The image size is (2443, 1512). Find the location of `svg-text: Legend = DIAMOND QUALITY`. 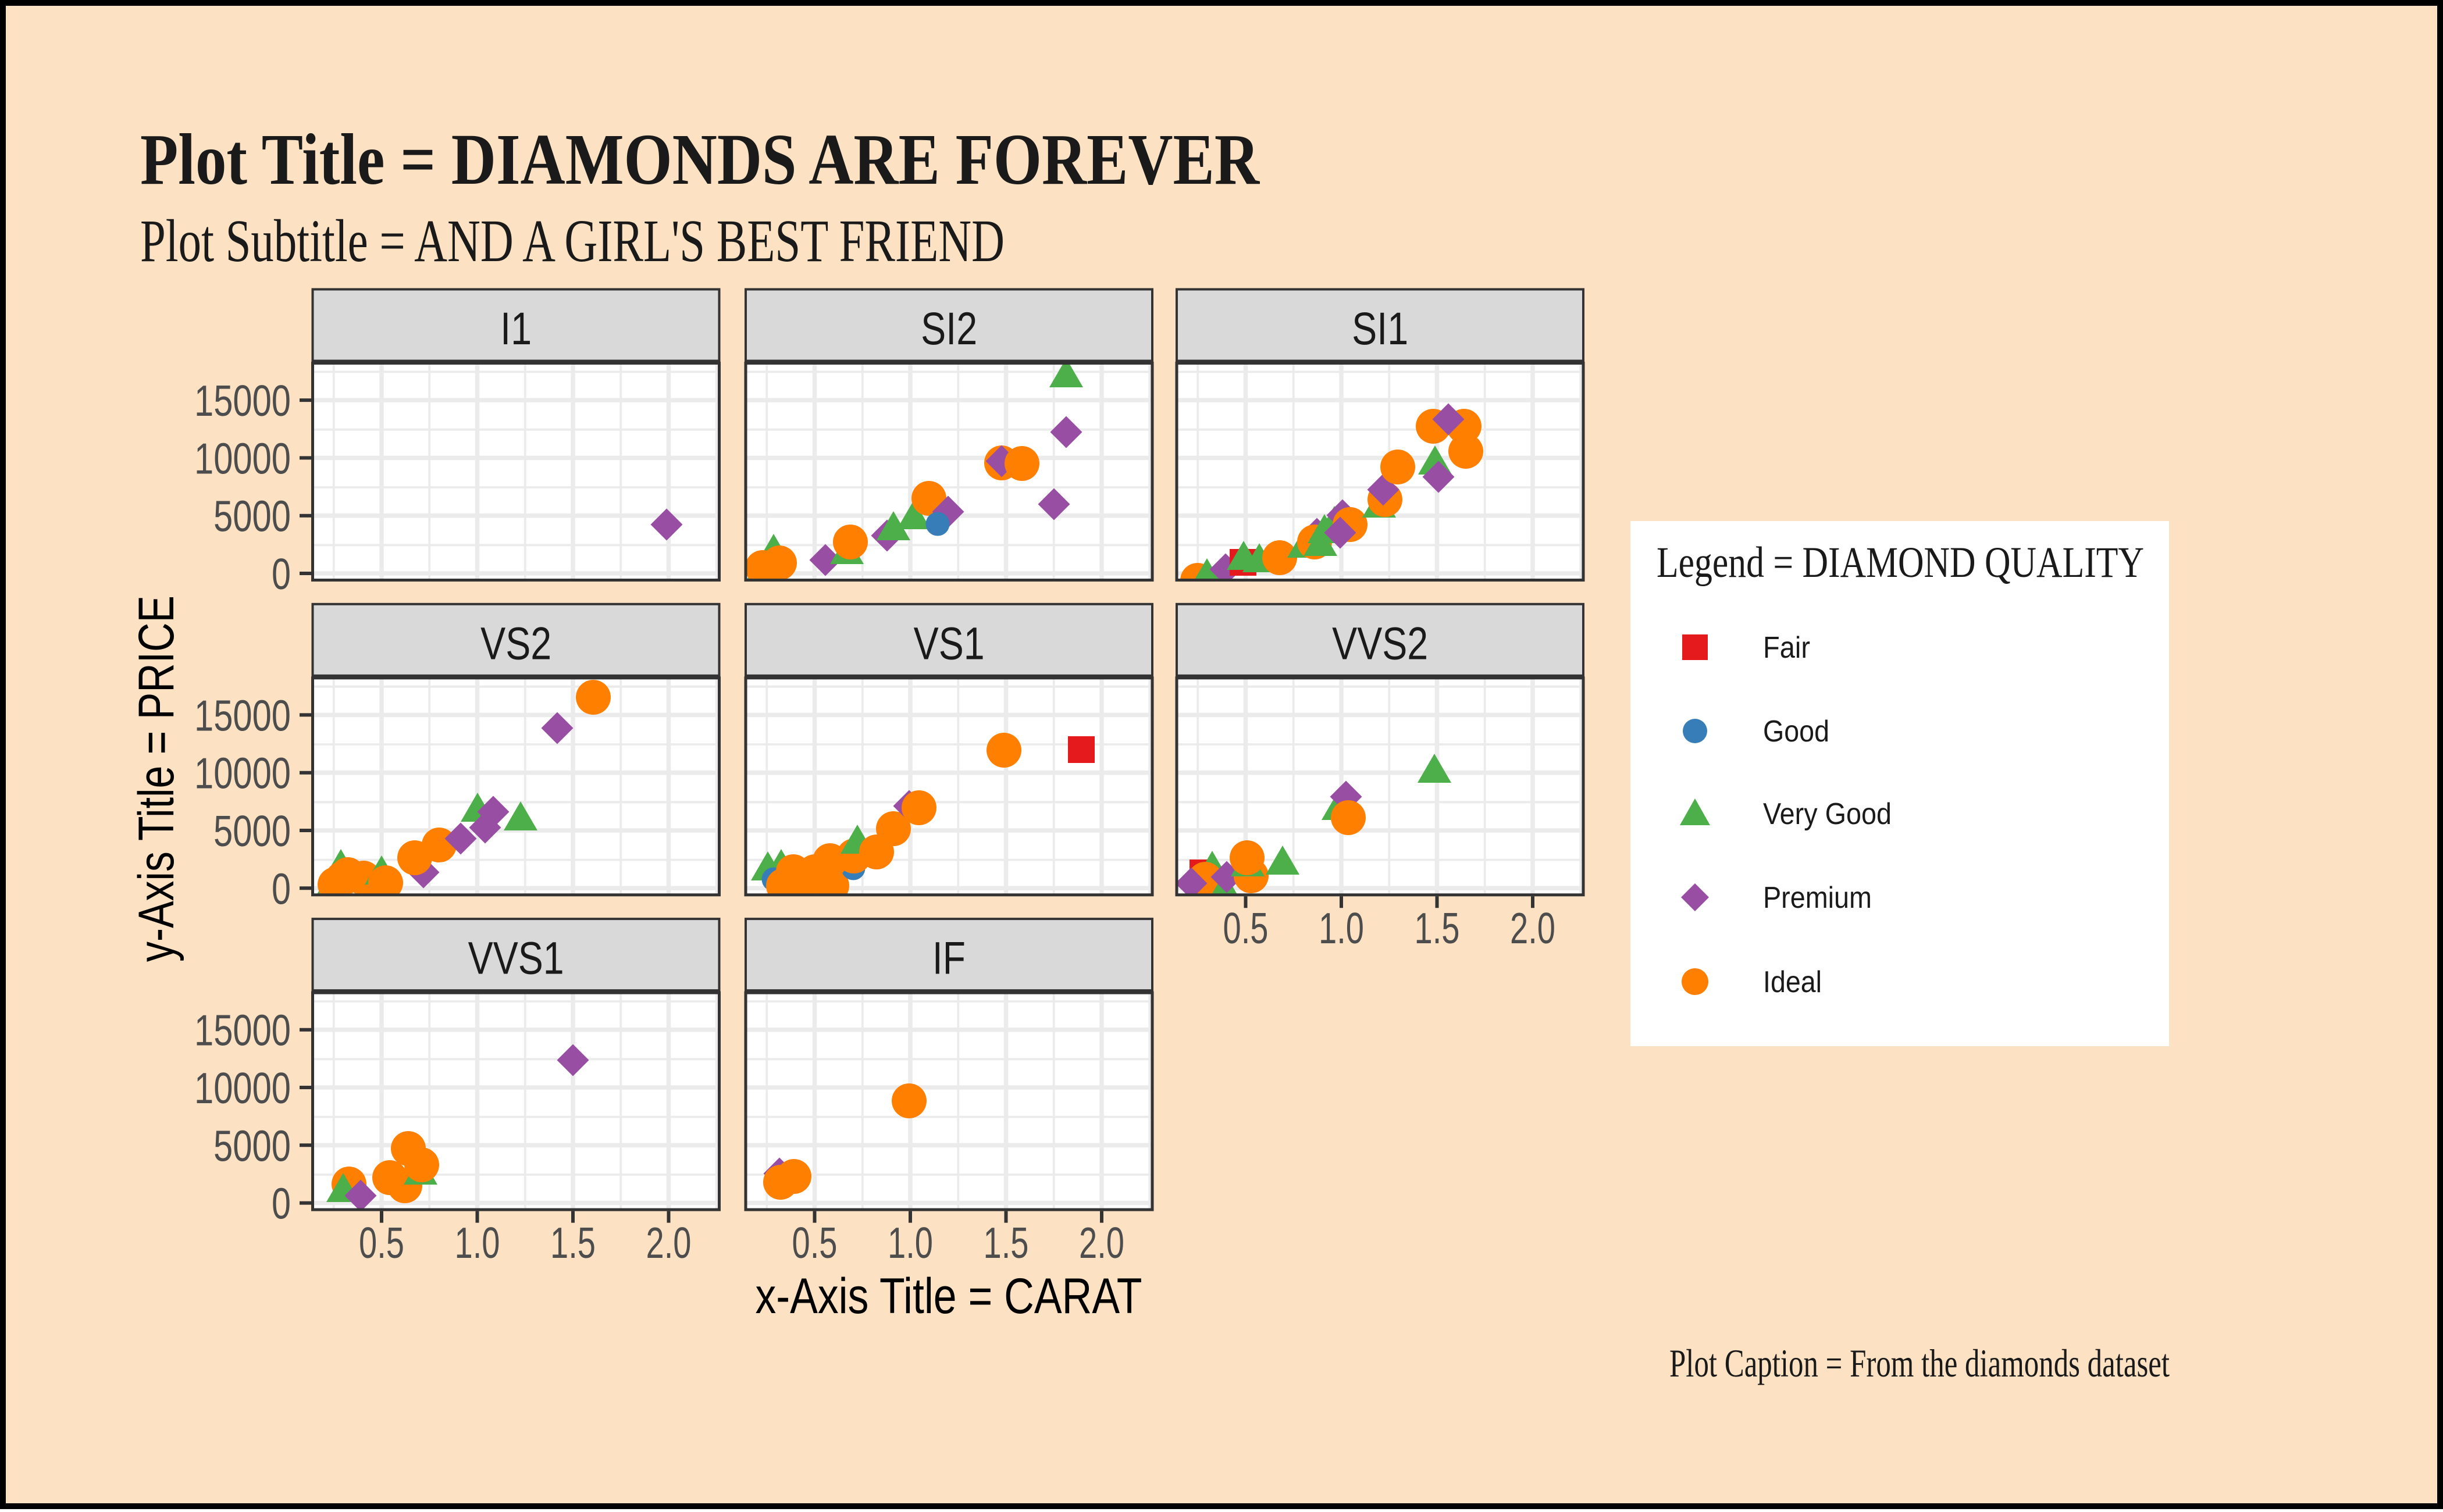

svg-text: Legend = DIAMOND QUALITY is located at coordinates (1900, 563).